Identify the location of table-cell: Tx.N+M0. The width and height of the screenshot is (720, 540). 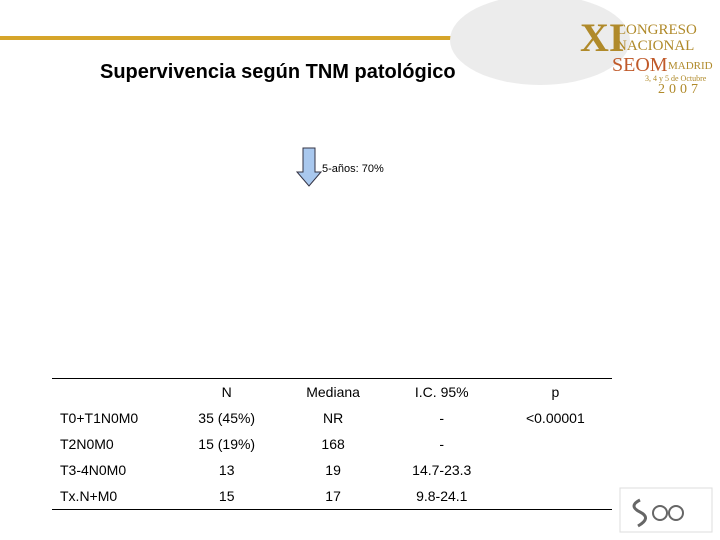
(89, 496).